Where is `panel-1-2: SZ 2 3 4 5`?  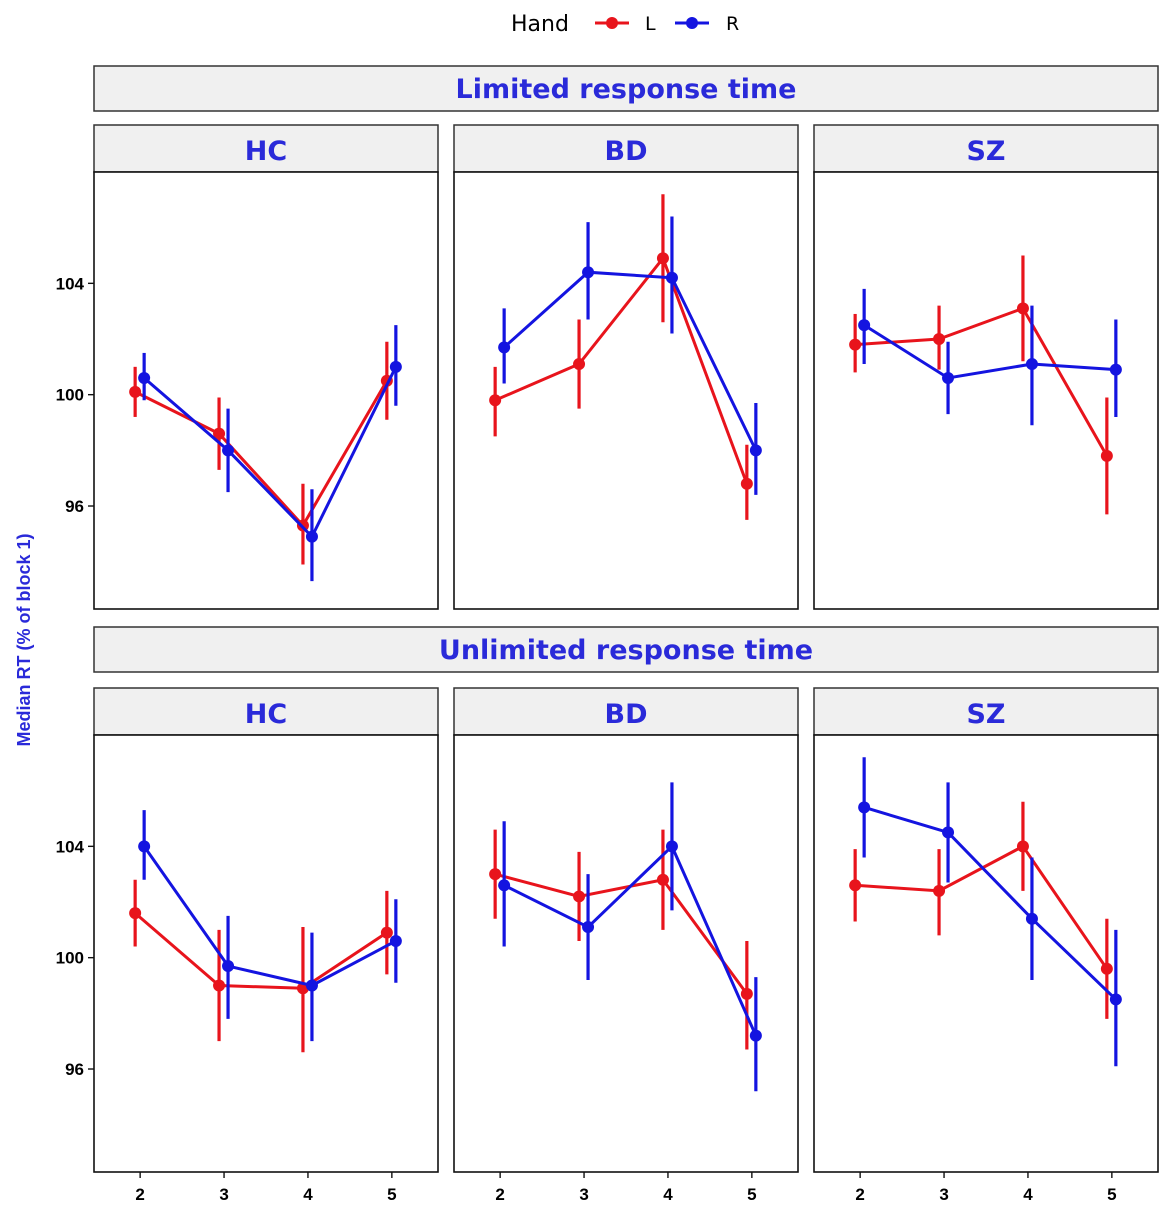 panel-1-2: SZ 2 3 4 5 is located at coordinates (986, 945).